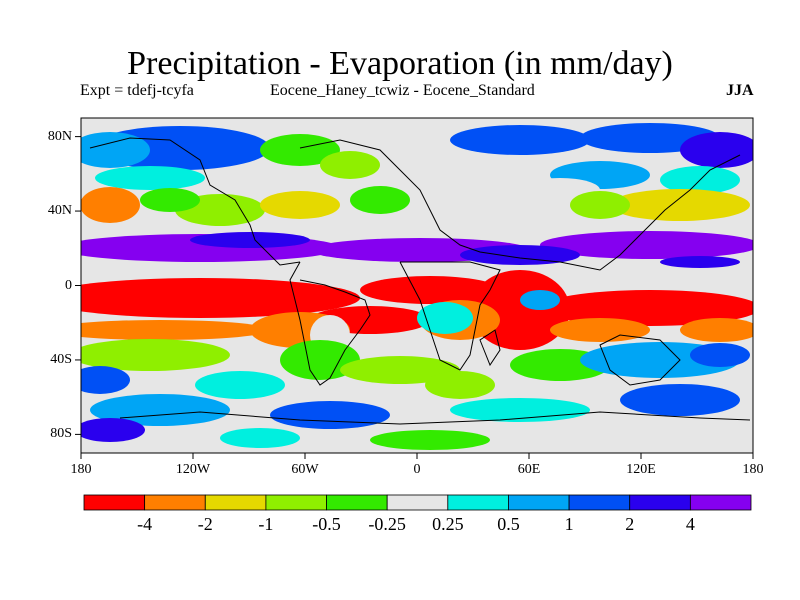 The image size is (800, 600). What do you see at coordinates (266, 524) in the screenshot?
I see `colorbar-label: -1` at bounding box center [266, 524].